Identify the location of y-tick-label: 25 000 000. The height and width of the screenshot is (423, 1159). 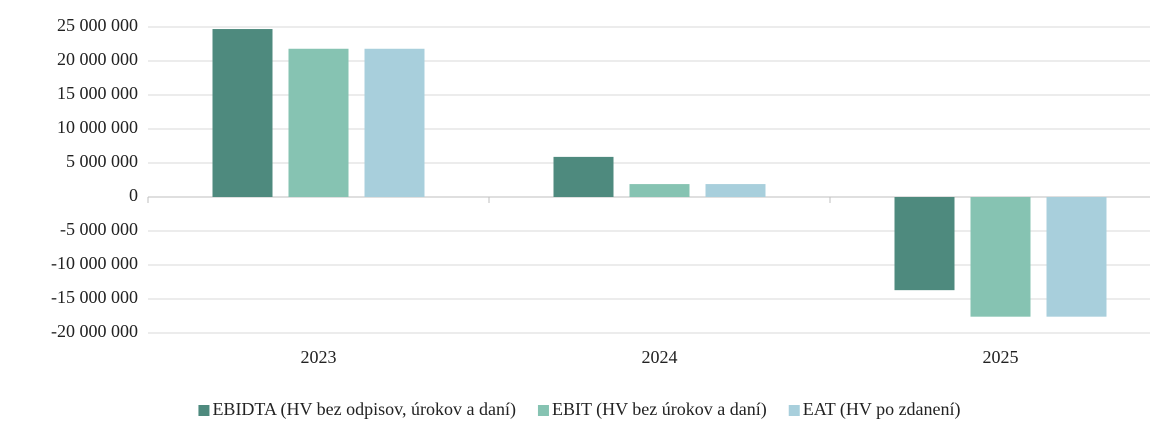
(97, 25).